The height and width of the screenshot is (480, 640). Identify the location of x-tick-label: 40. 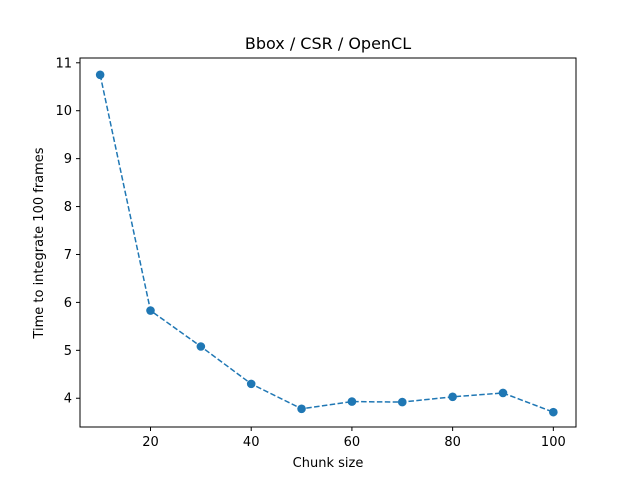
(251, 442).